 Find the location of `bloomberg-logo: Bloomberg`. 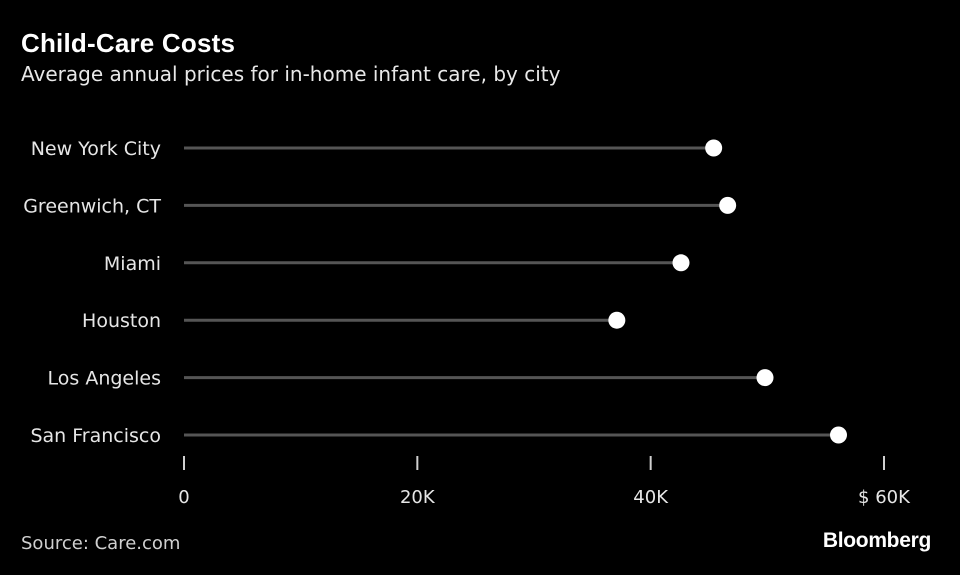

bloomberg-logo: Bloomberg is located at coordinates (876, 540).